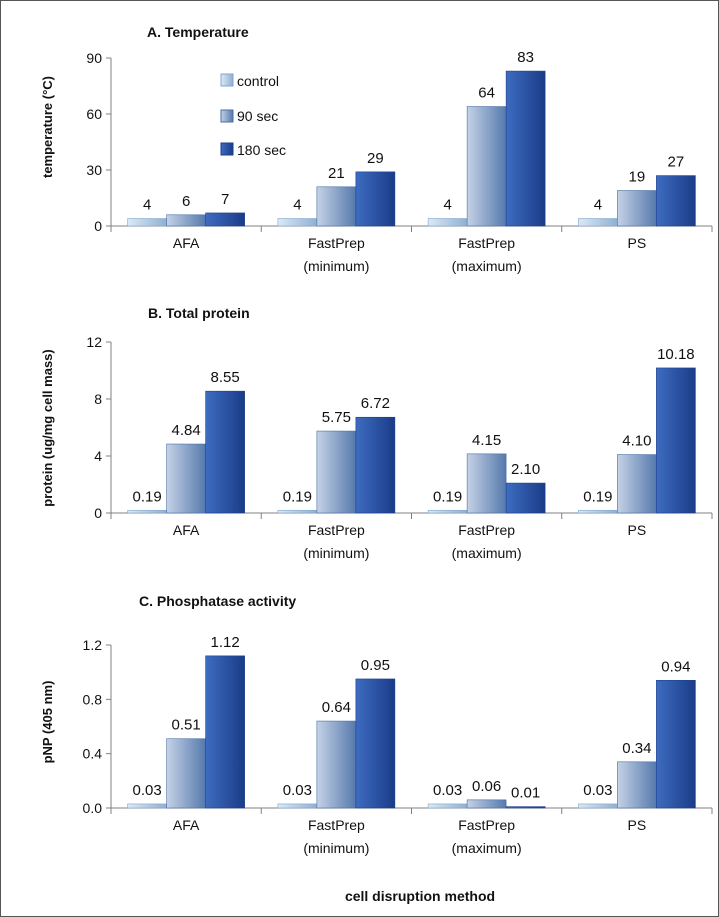 The height and width of the screenshot is (917, 719). I want to click on data-label: 21, so click(336, 173).